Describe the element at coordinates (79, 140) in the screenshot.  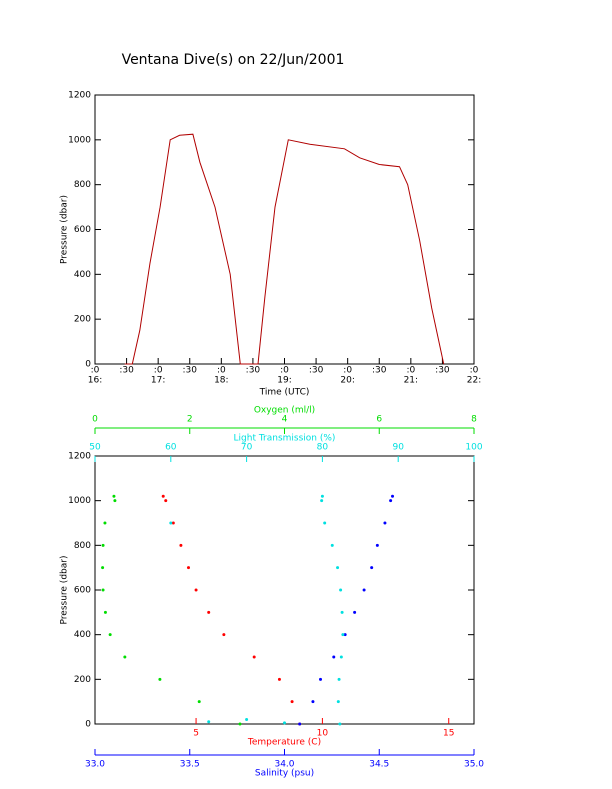
I see `y-tick-label: 1000` at that location.